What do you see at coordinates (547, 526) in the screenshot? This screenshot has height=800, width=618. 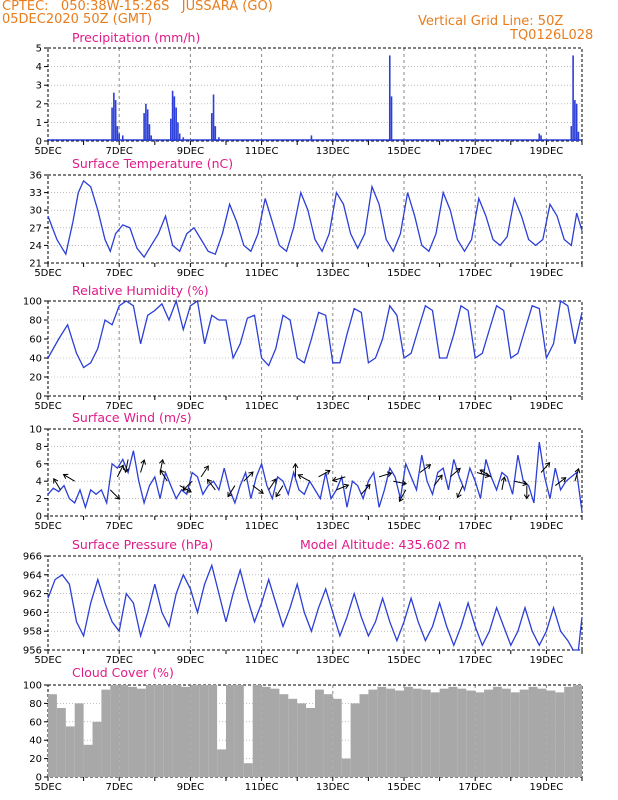 I see `wind-xtick-label: 19DEC` at bounding box center [547, 526].